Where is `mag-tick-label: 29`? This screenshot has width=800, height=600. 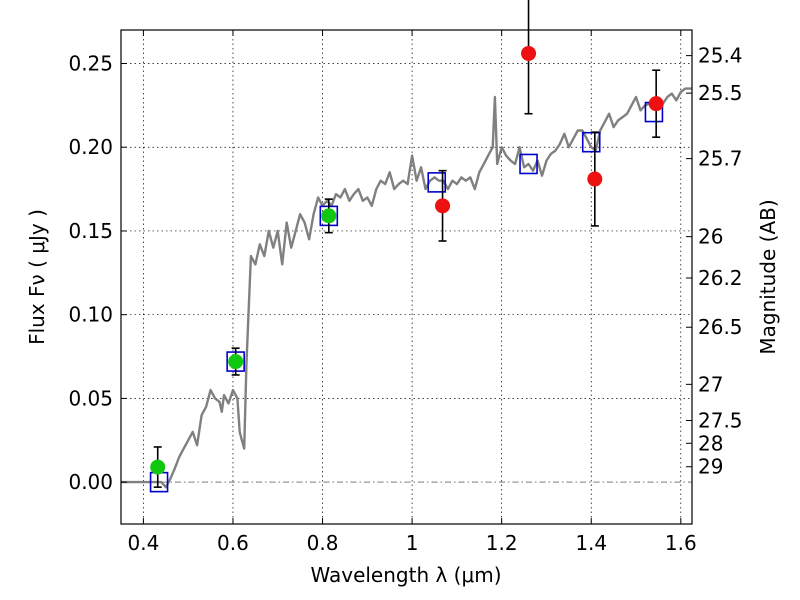 mag-tick-label: 29 is located at coordinates (710, 467).